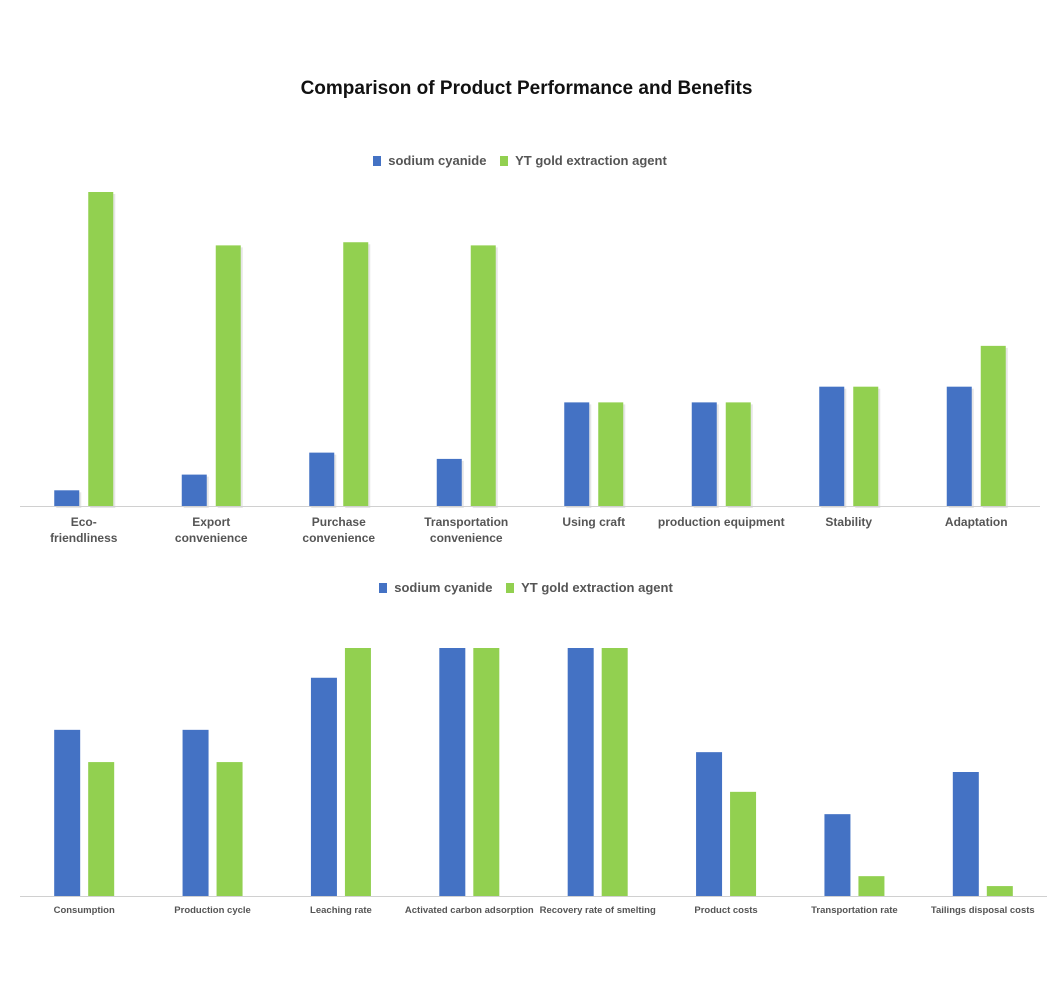  Describe the element at coordinates (721, 522) in the screenshot. I see `x-tick-label: production equipment` at that location.